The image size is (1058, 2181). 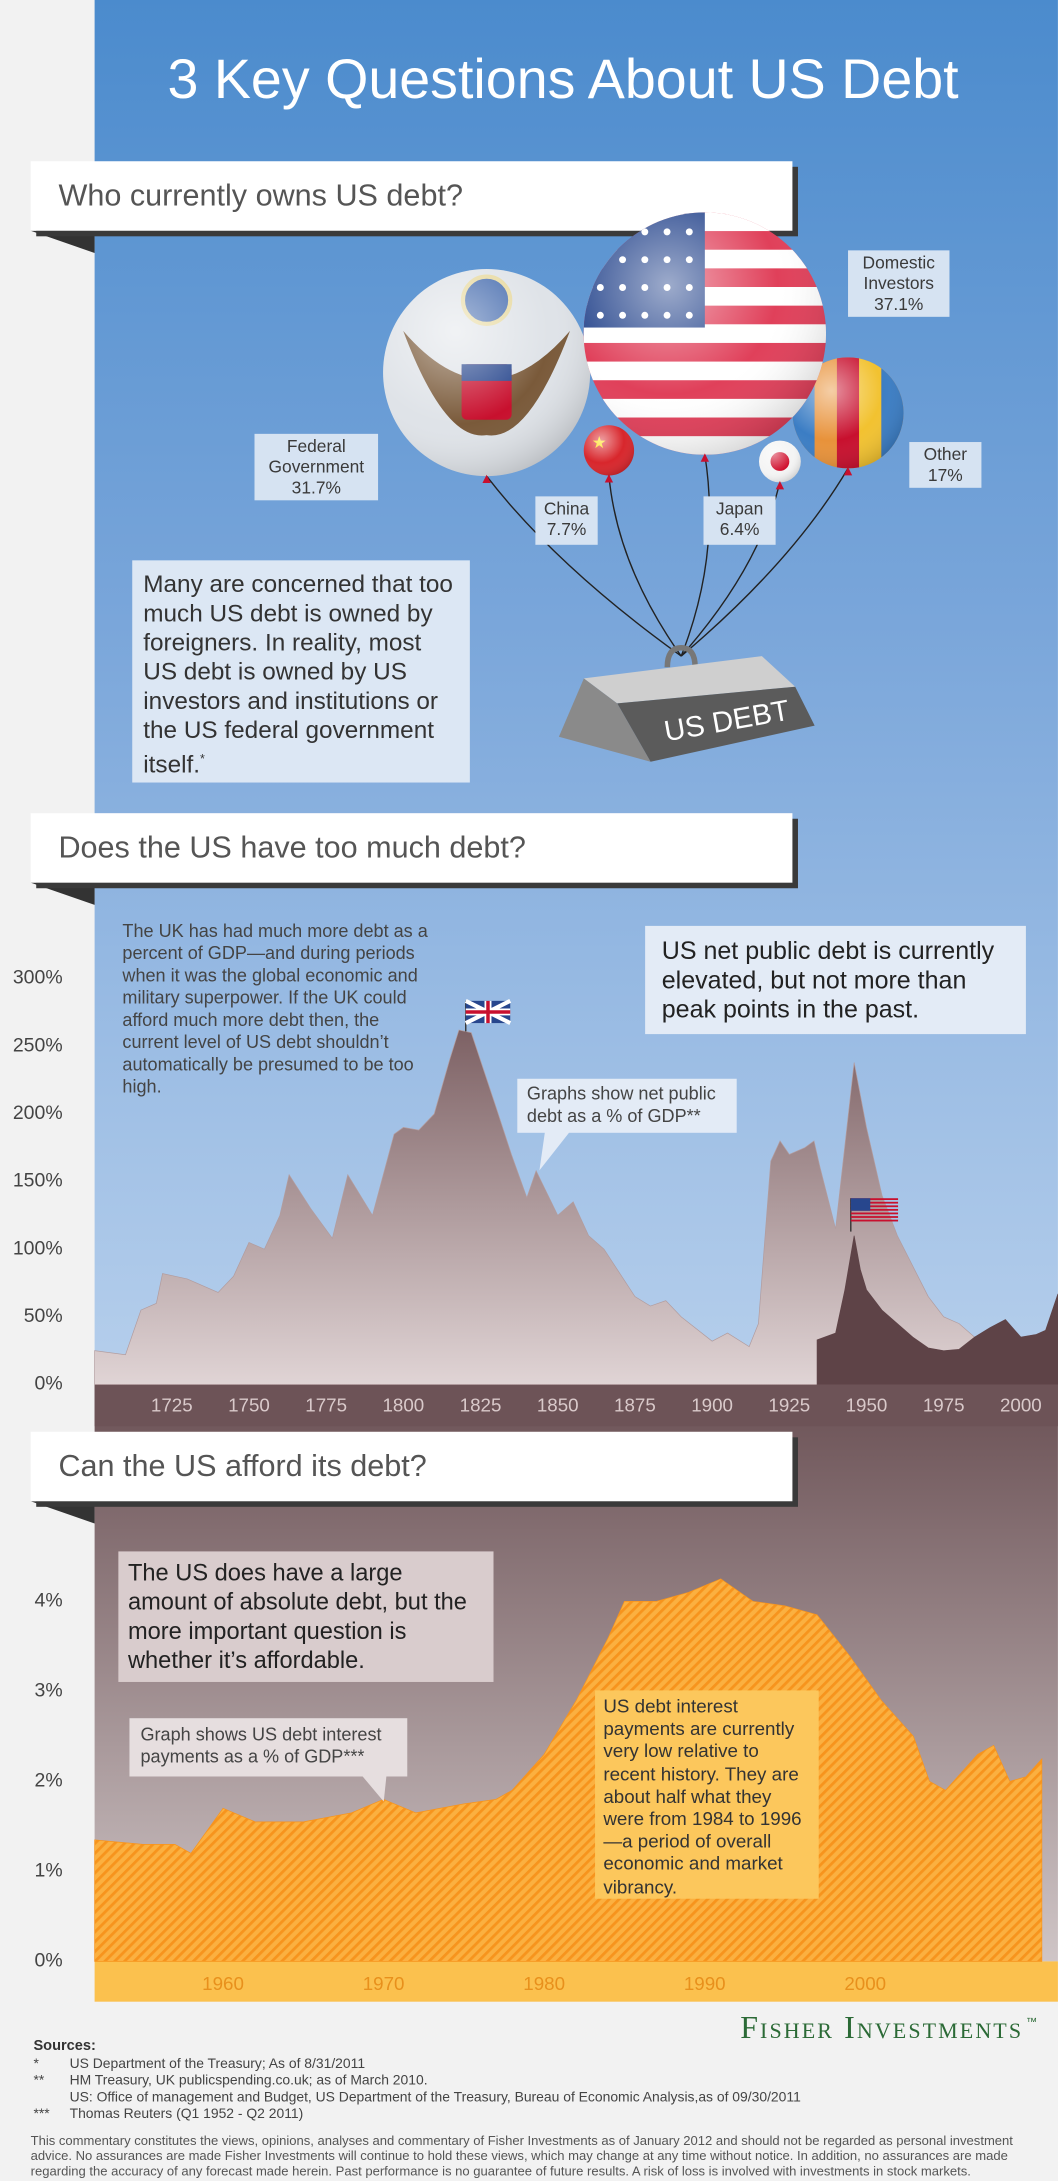 I want to click on category-label: Other, so click(x=945, y=454).